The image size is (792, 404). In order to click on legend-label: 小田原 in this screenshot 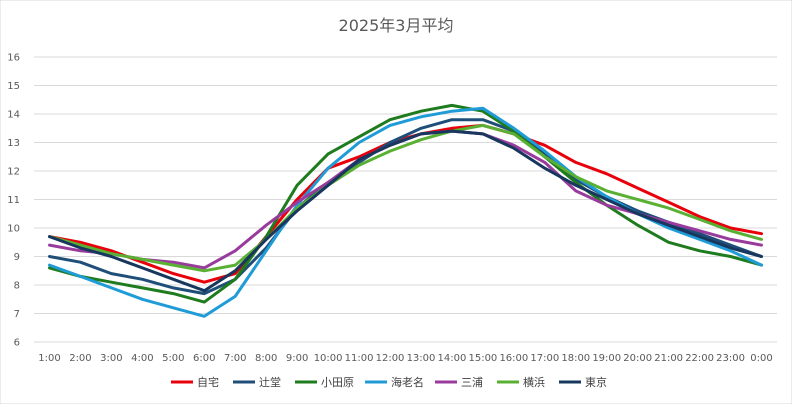, I will do `click(337, 382)`.